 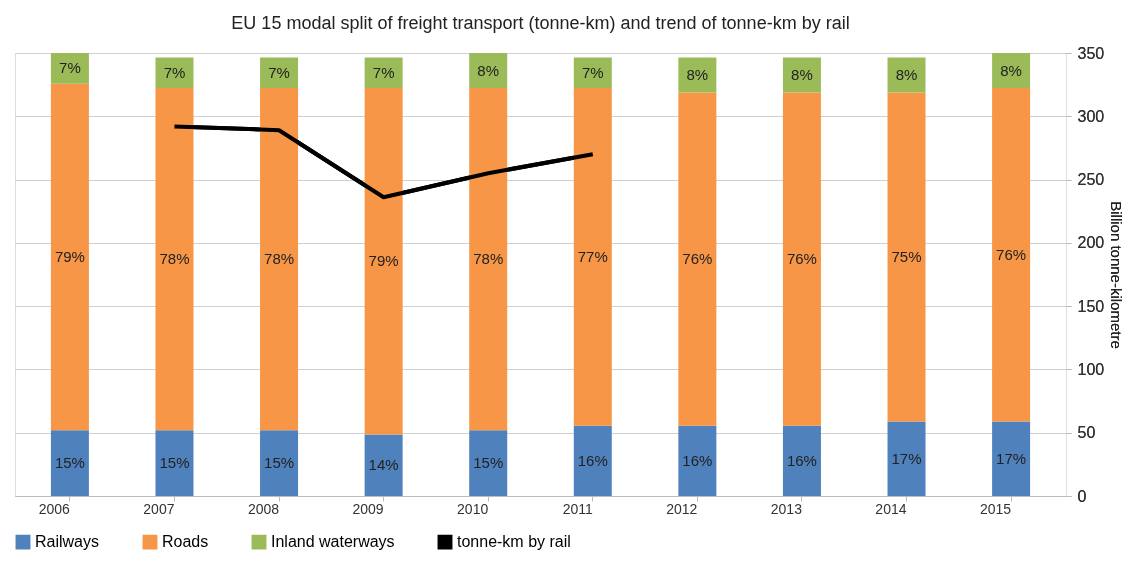 What do you see at coordinates (1117, 275) in the screenshot?
I see `y2-axis-title: Billion tonne-kilometre` at bounding box center [1117, 275].